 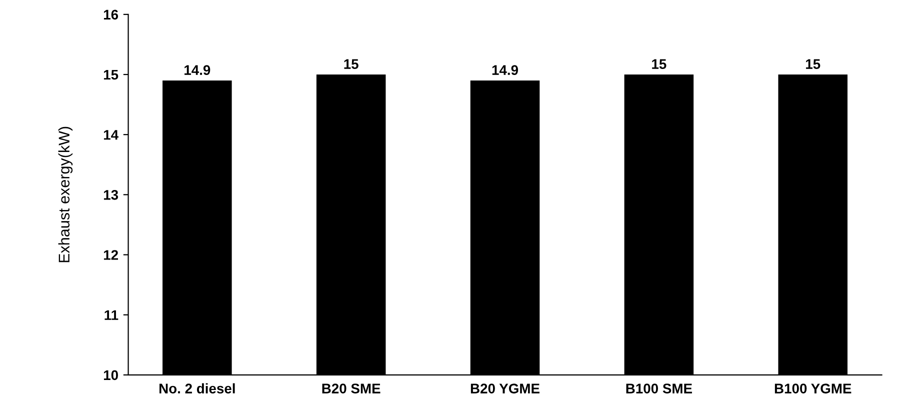 I want to click on y-tick-label: 15, so click(x=111, y=75).